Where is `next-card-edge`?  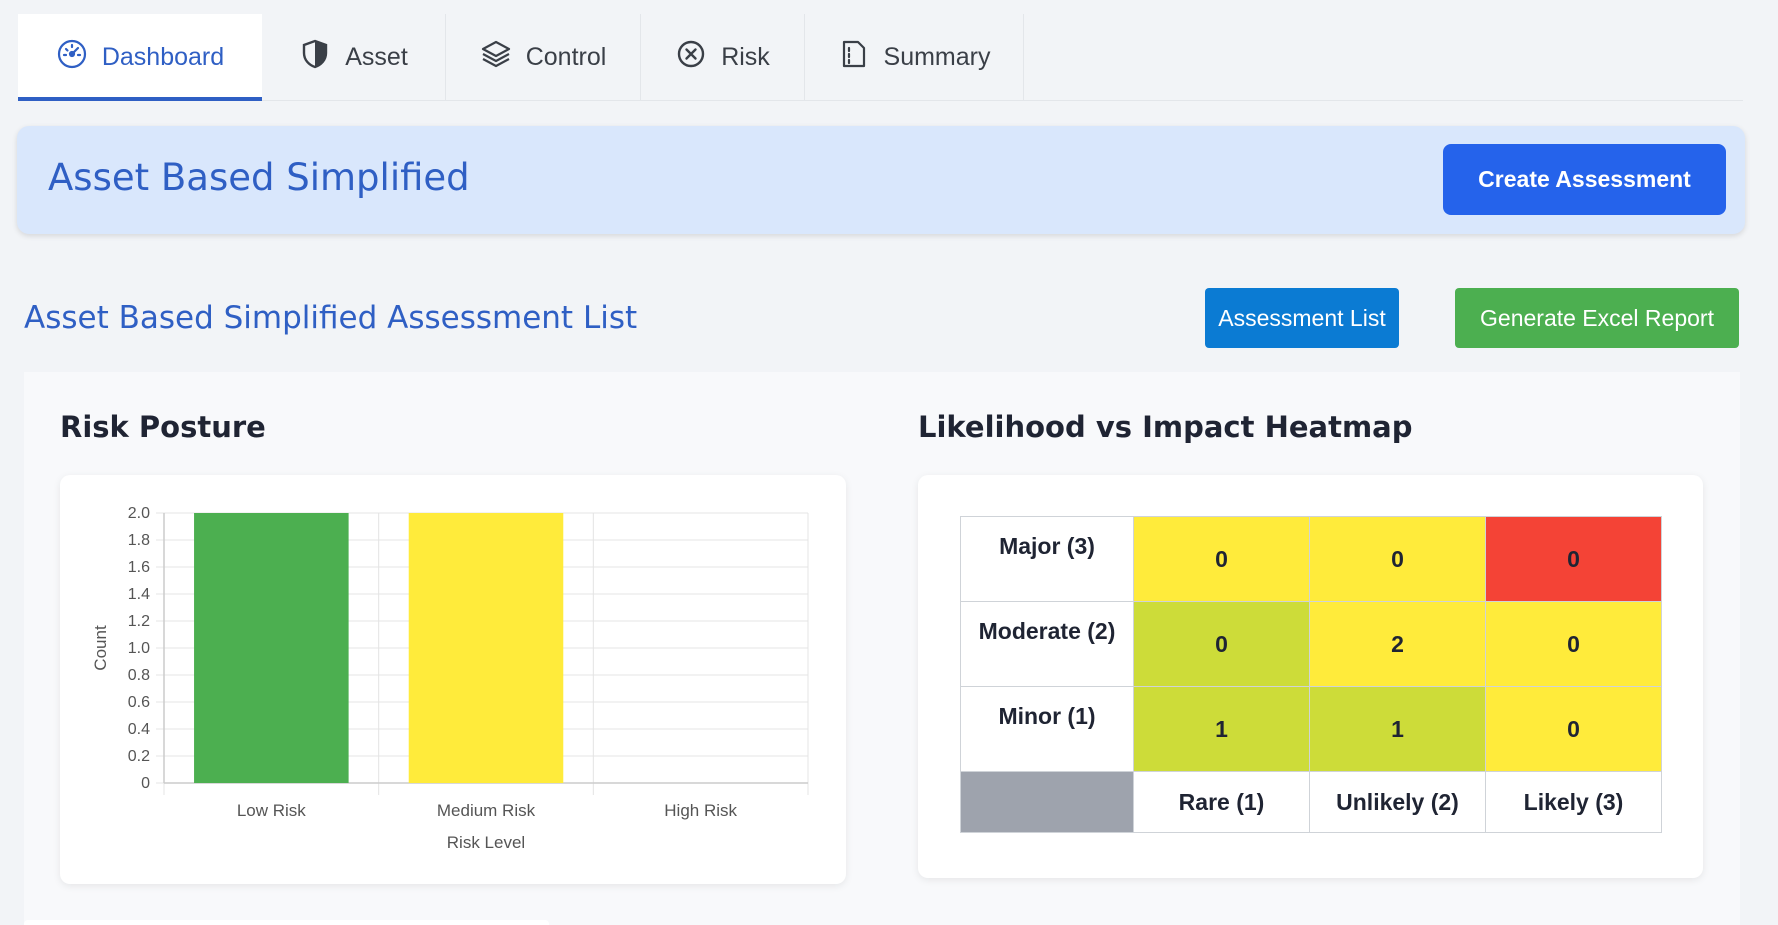
next-card-edge is located at coordinates (286, 922).